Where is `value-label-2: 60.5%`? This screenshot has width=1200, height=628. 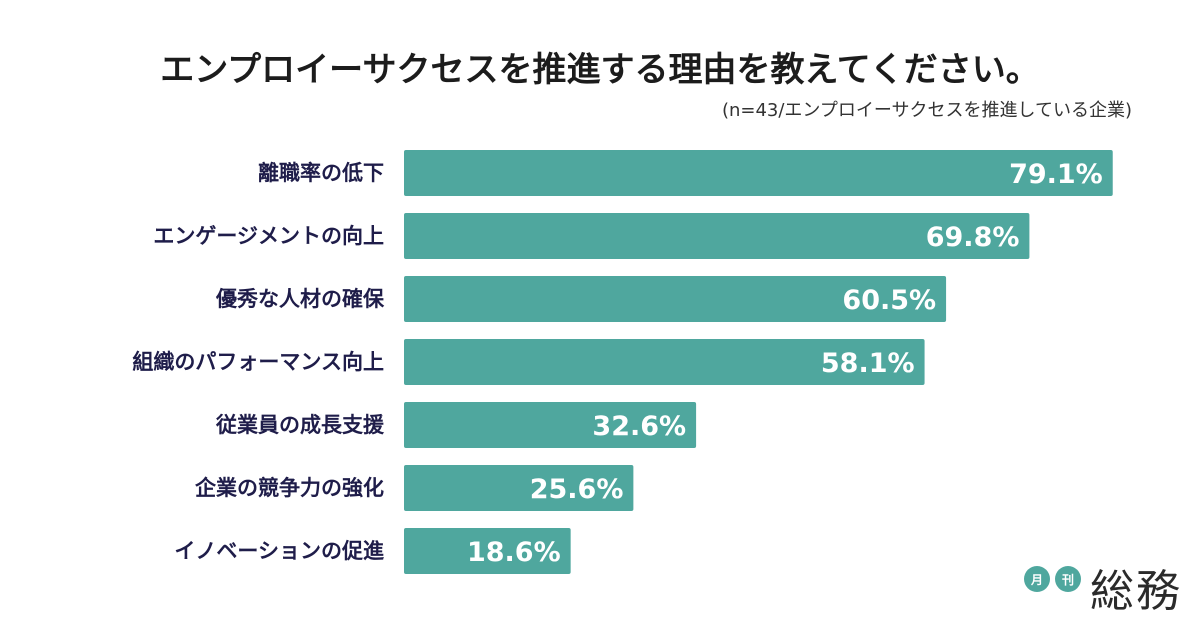 value-label-2: 60.5% is located at coordinates (889, 300).